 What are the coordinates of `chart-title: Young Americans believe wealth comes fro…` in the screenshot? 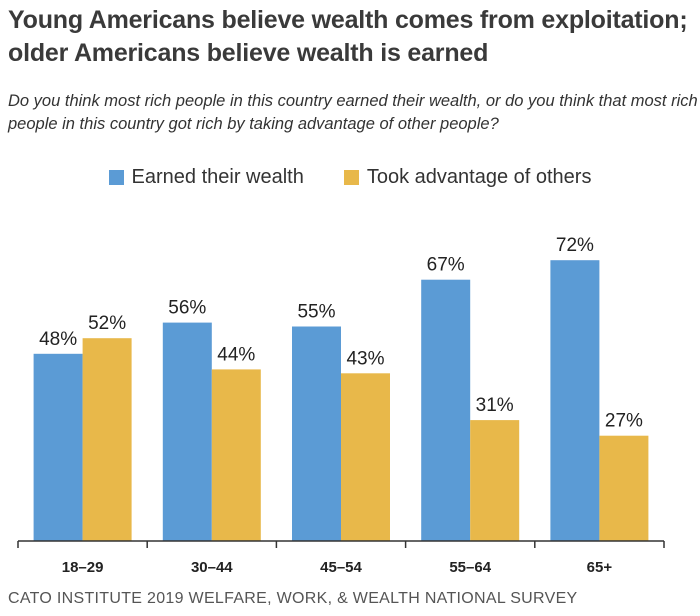 It's located at (348, 36).